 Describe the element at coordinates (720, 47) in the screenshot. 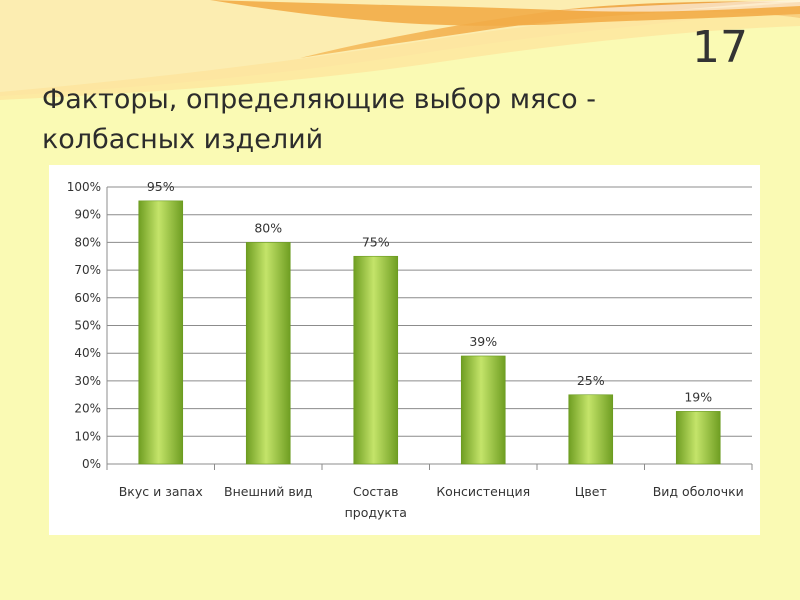

I see `slide-number: 17` at that location.